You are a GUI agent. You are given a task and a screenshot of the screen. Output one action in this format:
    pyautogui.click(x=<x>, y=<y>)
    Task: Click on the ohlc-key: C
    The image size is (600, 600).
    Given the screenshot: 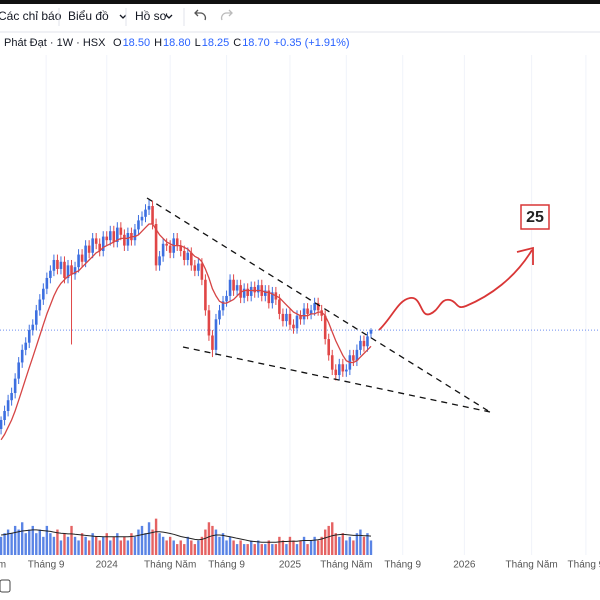 What is the action you would take?
    pyautogui.click(x=237, y=43)
    